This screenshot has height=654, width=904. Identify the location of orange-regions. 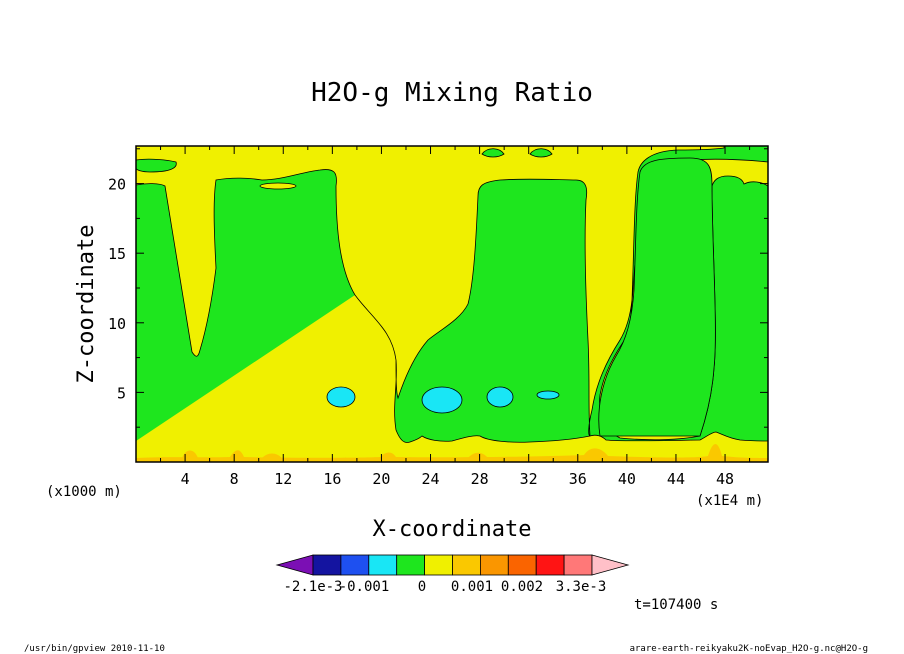
(452, 453).